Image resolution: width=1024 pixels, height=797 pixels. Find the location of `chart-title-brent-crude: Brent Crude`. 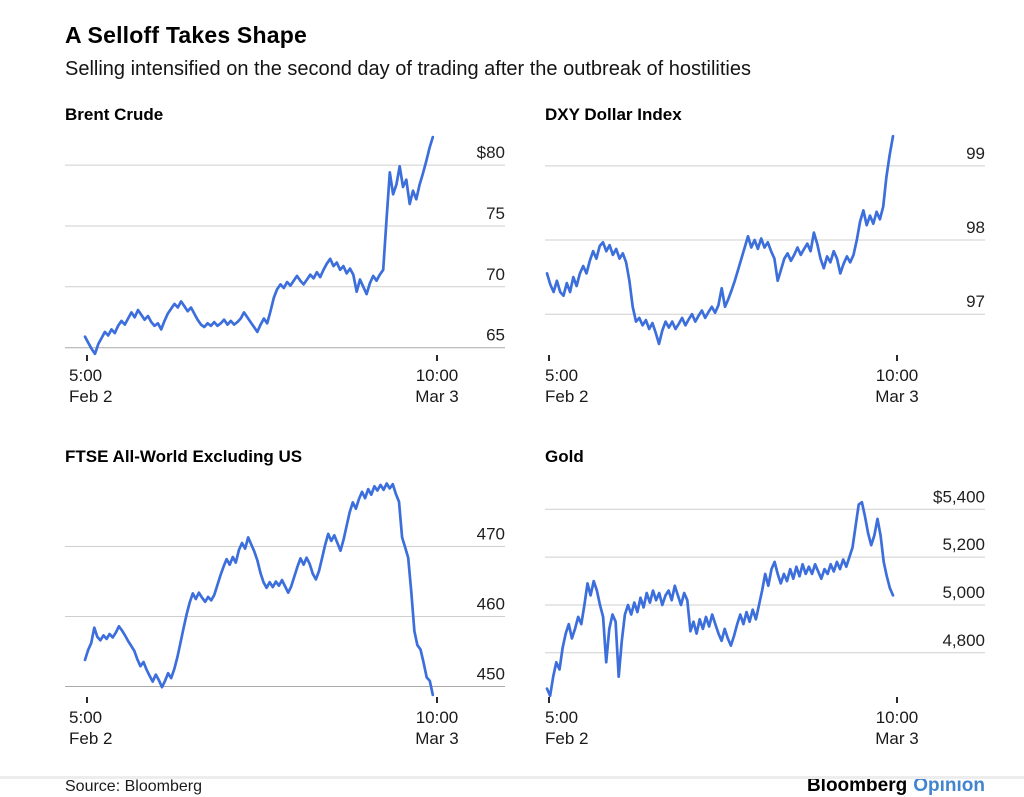

chart-title-brent-crude: Brent Crude is located at coordinates (114, 114).